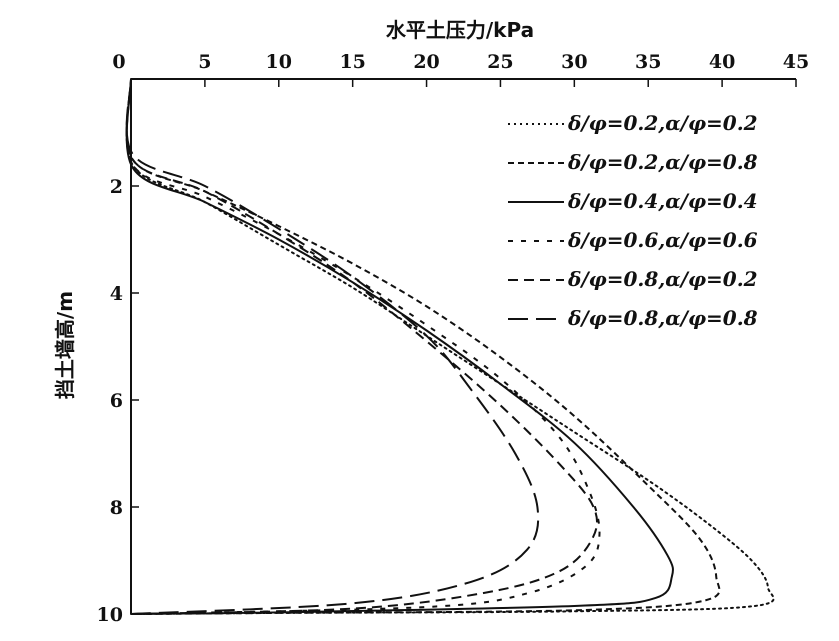 Image resolution: width=839 pixels, height=641 pixels. What do you see at coordinates (426, 62) in the screenshot?
I see `x-tick-label: 20` at bounding box center [426, 62].